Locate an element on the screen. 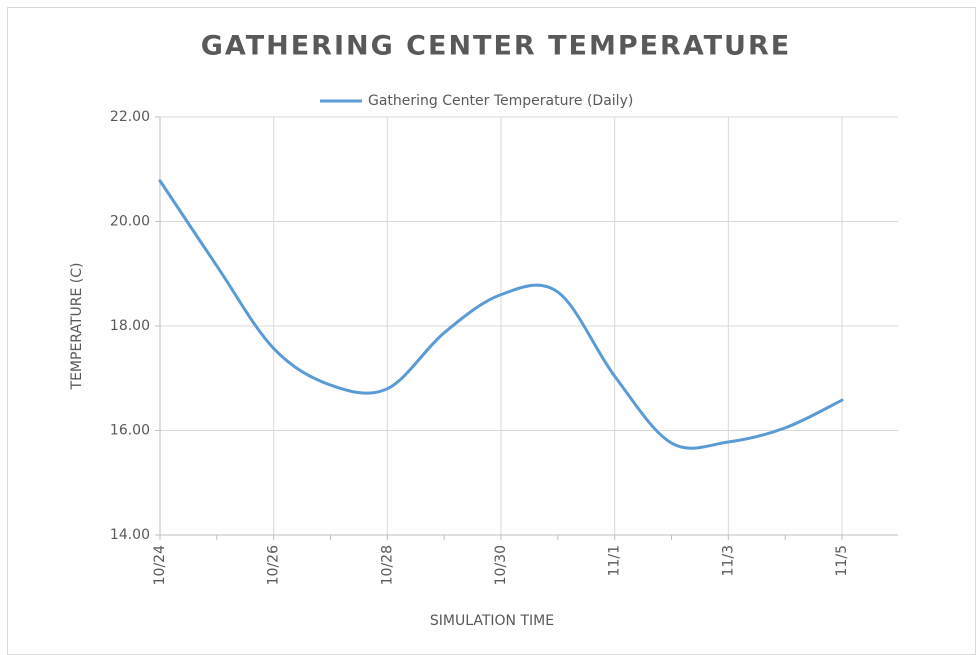 This screenshot has width=976, height=655. y-tick-label: 16.00 is located at coordinates (130, 431).